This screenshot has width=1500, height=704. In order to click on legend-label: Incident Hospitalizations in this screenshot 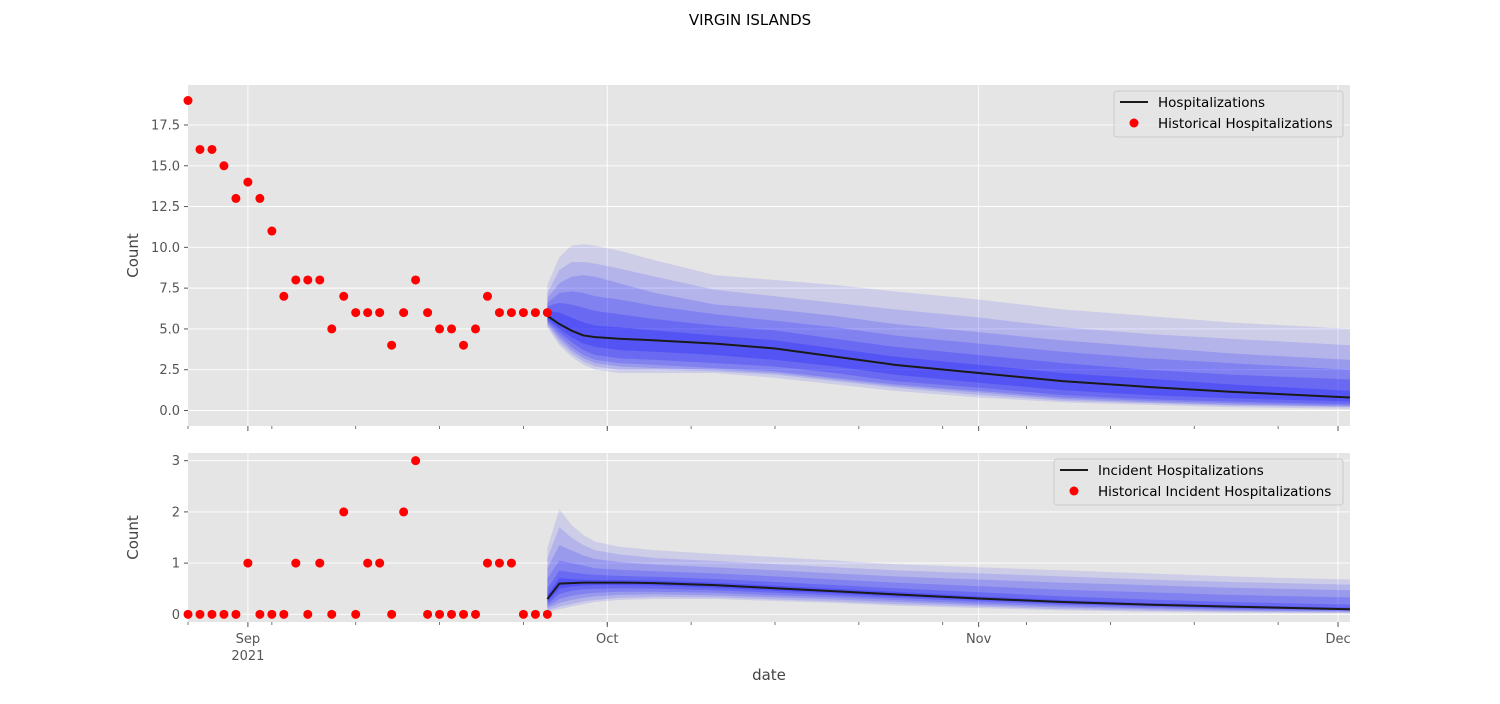, I will do `click(1181, 471)`.